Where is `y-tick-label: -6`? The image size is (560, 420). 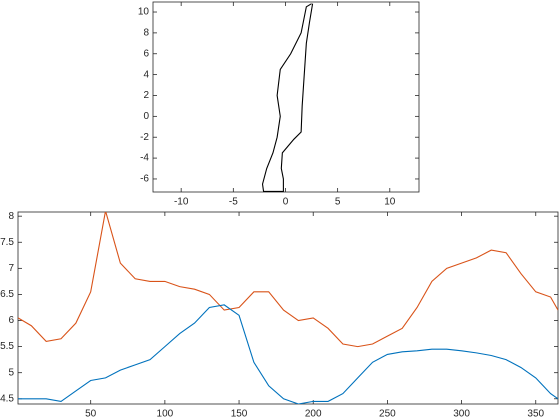 y-tick-label: -6 is located at coordinates (144, 179).